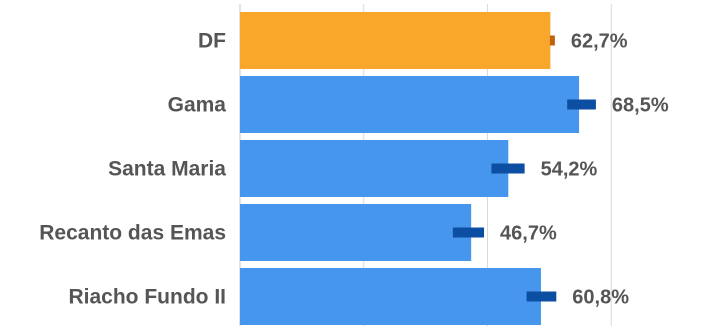  What do you see at coordinates (569, 170) in the screenshot?
I see `value-label-2: 54,2%` at bounding box center [569, 170].